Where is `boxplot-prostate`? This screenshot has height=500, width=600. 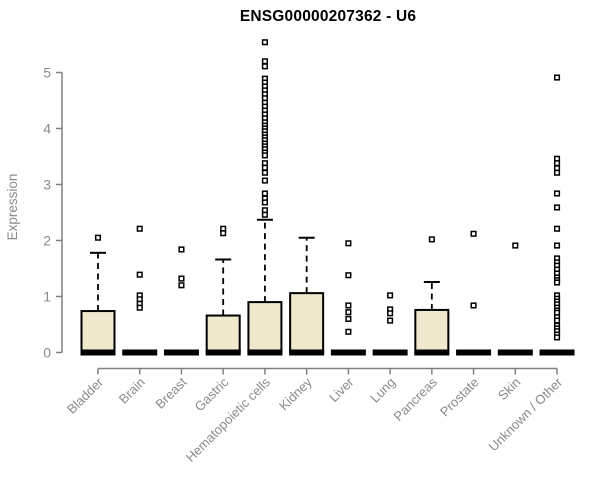 boxplot-prostate is located at coordinates (474, 293).